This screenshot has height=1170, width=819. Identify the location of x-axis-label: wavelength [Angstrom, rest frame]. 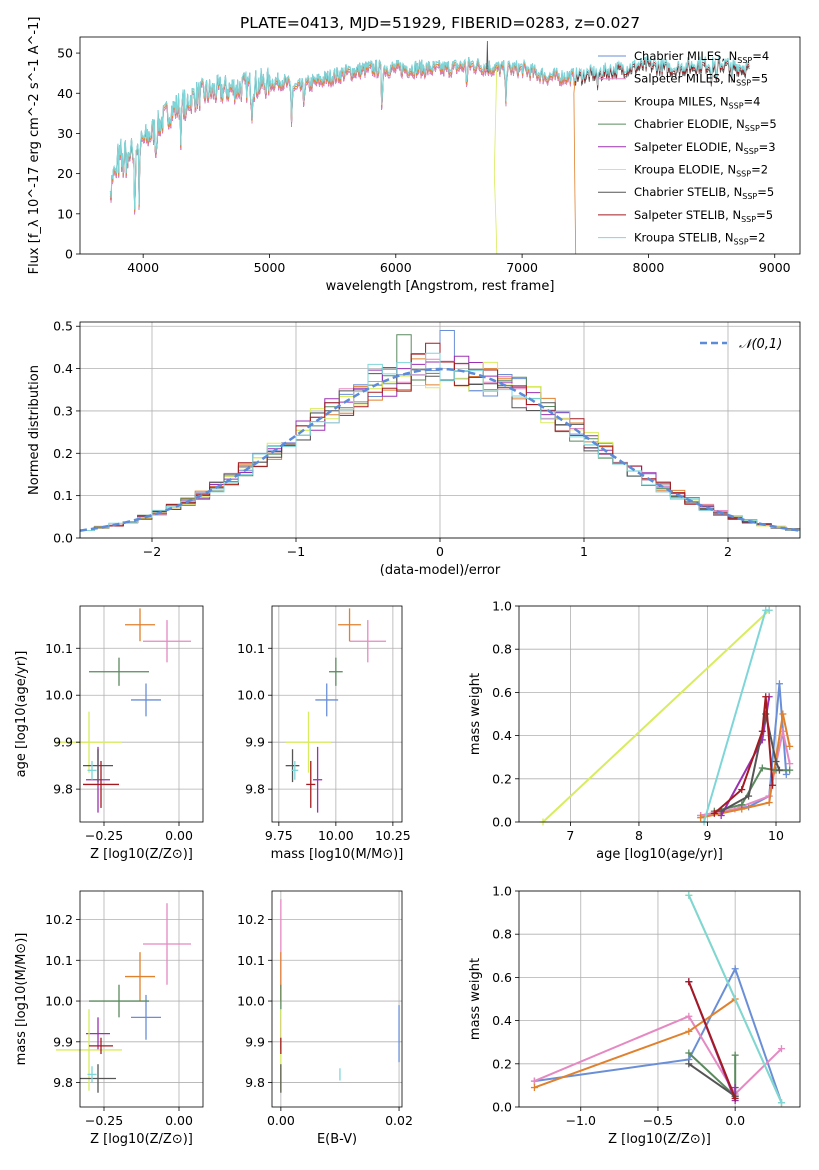
(440, 286).